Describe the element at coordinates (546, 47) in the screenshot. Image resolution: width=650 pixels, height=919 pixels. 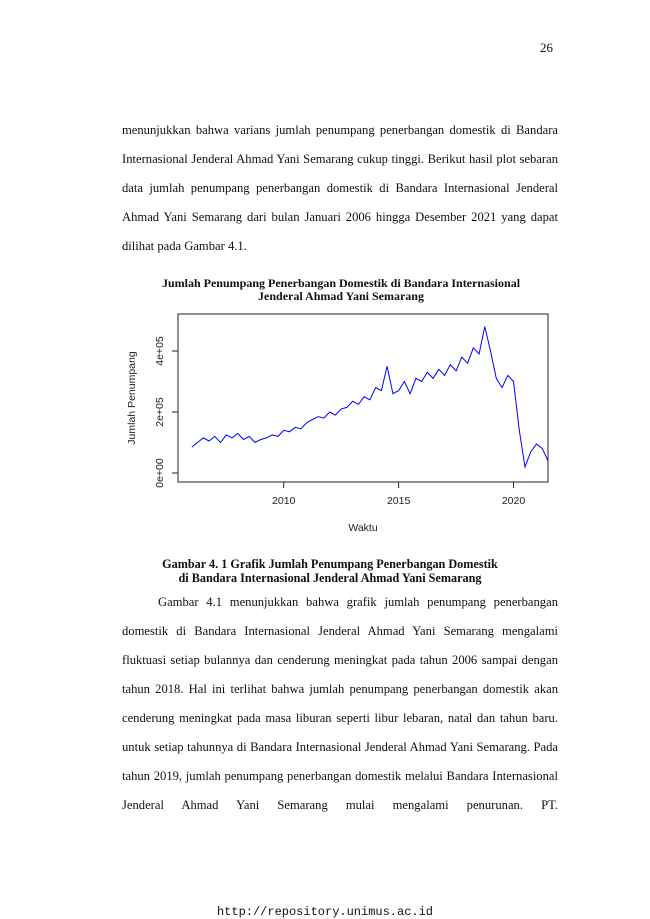
I see `page-number: 26` at that location.